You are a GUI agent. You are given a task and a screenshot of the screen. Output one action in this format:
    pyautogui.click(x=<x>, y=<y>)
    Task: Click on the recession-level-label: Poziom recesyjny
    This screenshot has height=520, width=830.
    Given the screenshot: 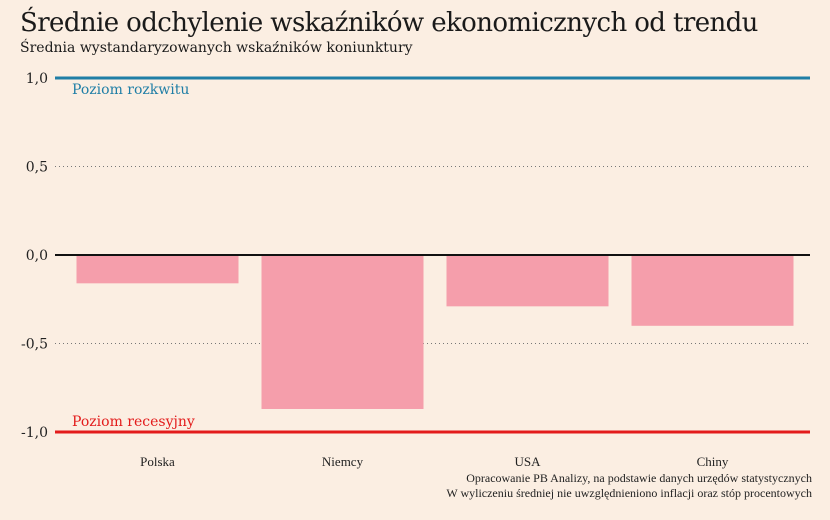 What is the action you would take?
    pyautogui.click(x=133, y=422)
    